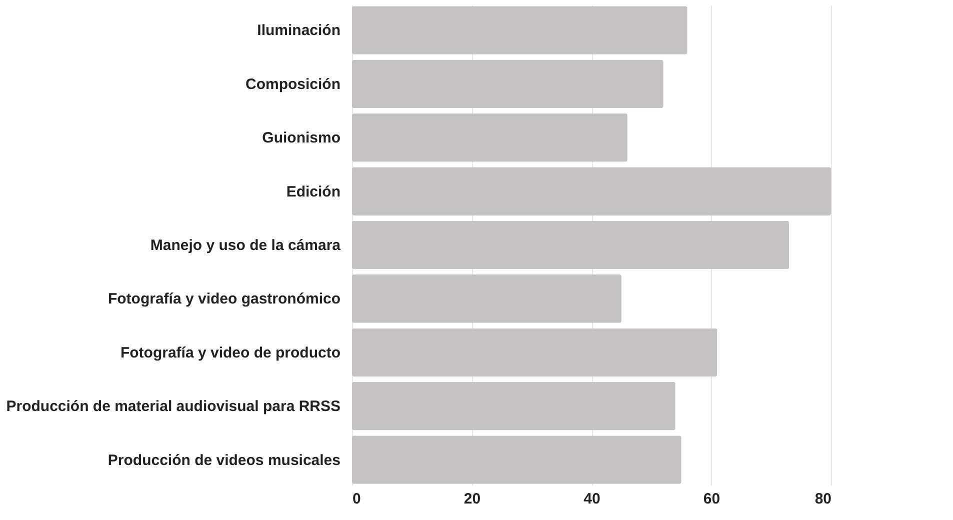 This screenshot has height=520, width=953. Describe the element at coordinates (298, 31) in the screenshot. I see `y-tick-label: Iluminación` at that location.